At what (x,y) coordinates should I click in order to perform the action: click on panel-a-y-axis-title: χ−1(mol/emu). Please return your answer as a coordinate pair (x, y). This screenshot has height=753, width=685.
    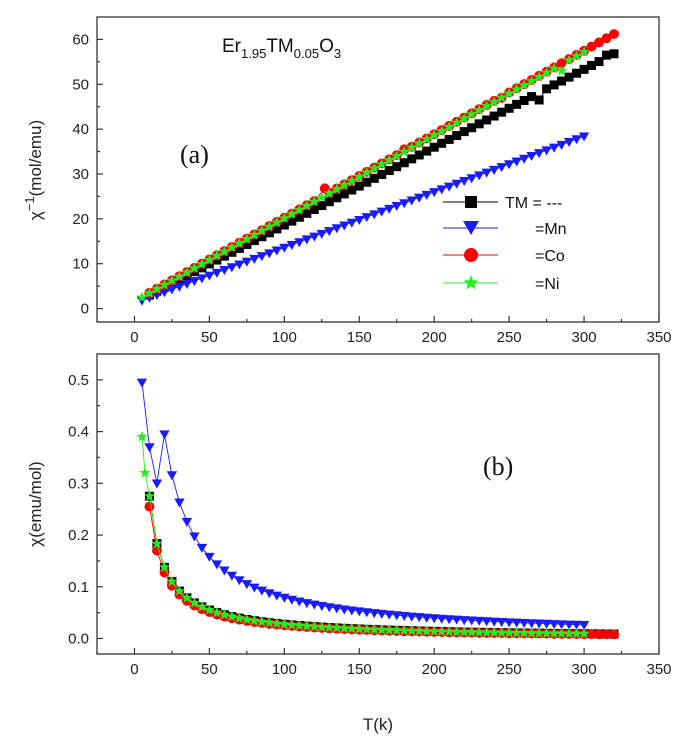
    Looking at the image, I should click on (33, 170).